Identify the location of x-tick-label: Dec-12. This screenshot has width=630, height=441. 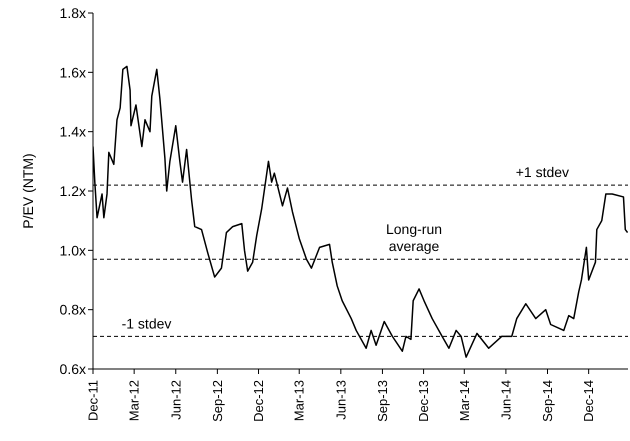
(258, 401).